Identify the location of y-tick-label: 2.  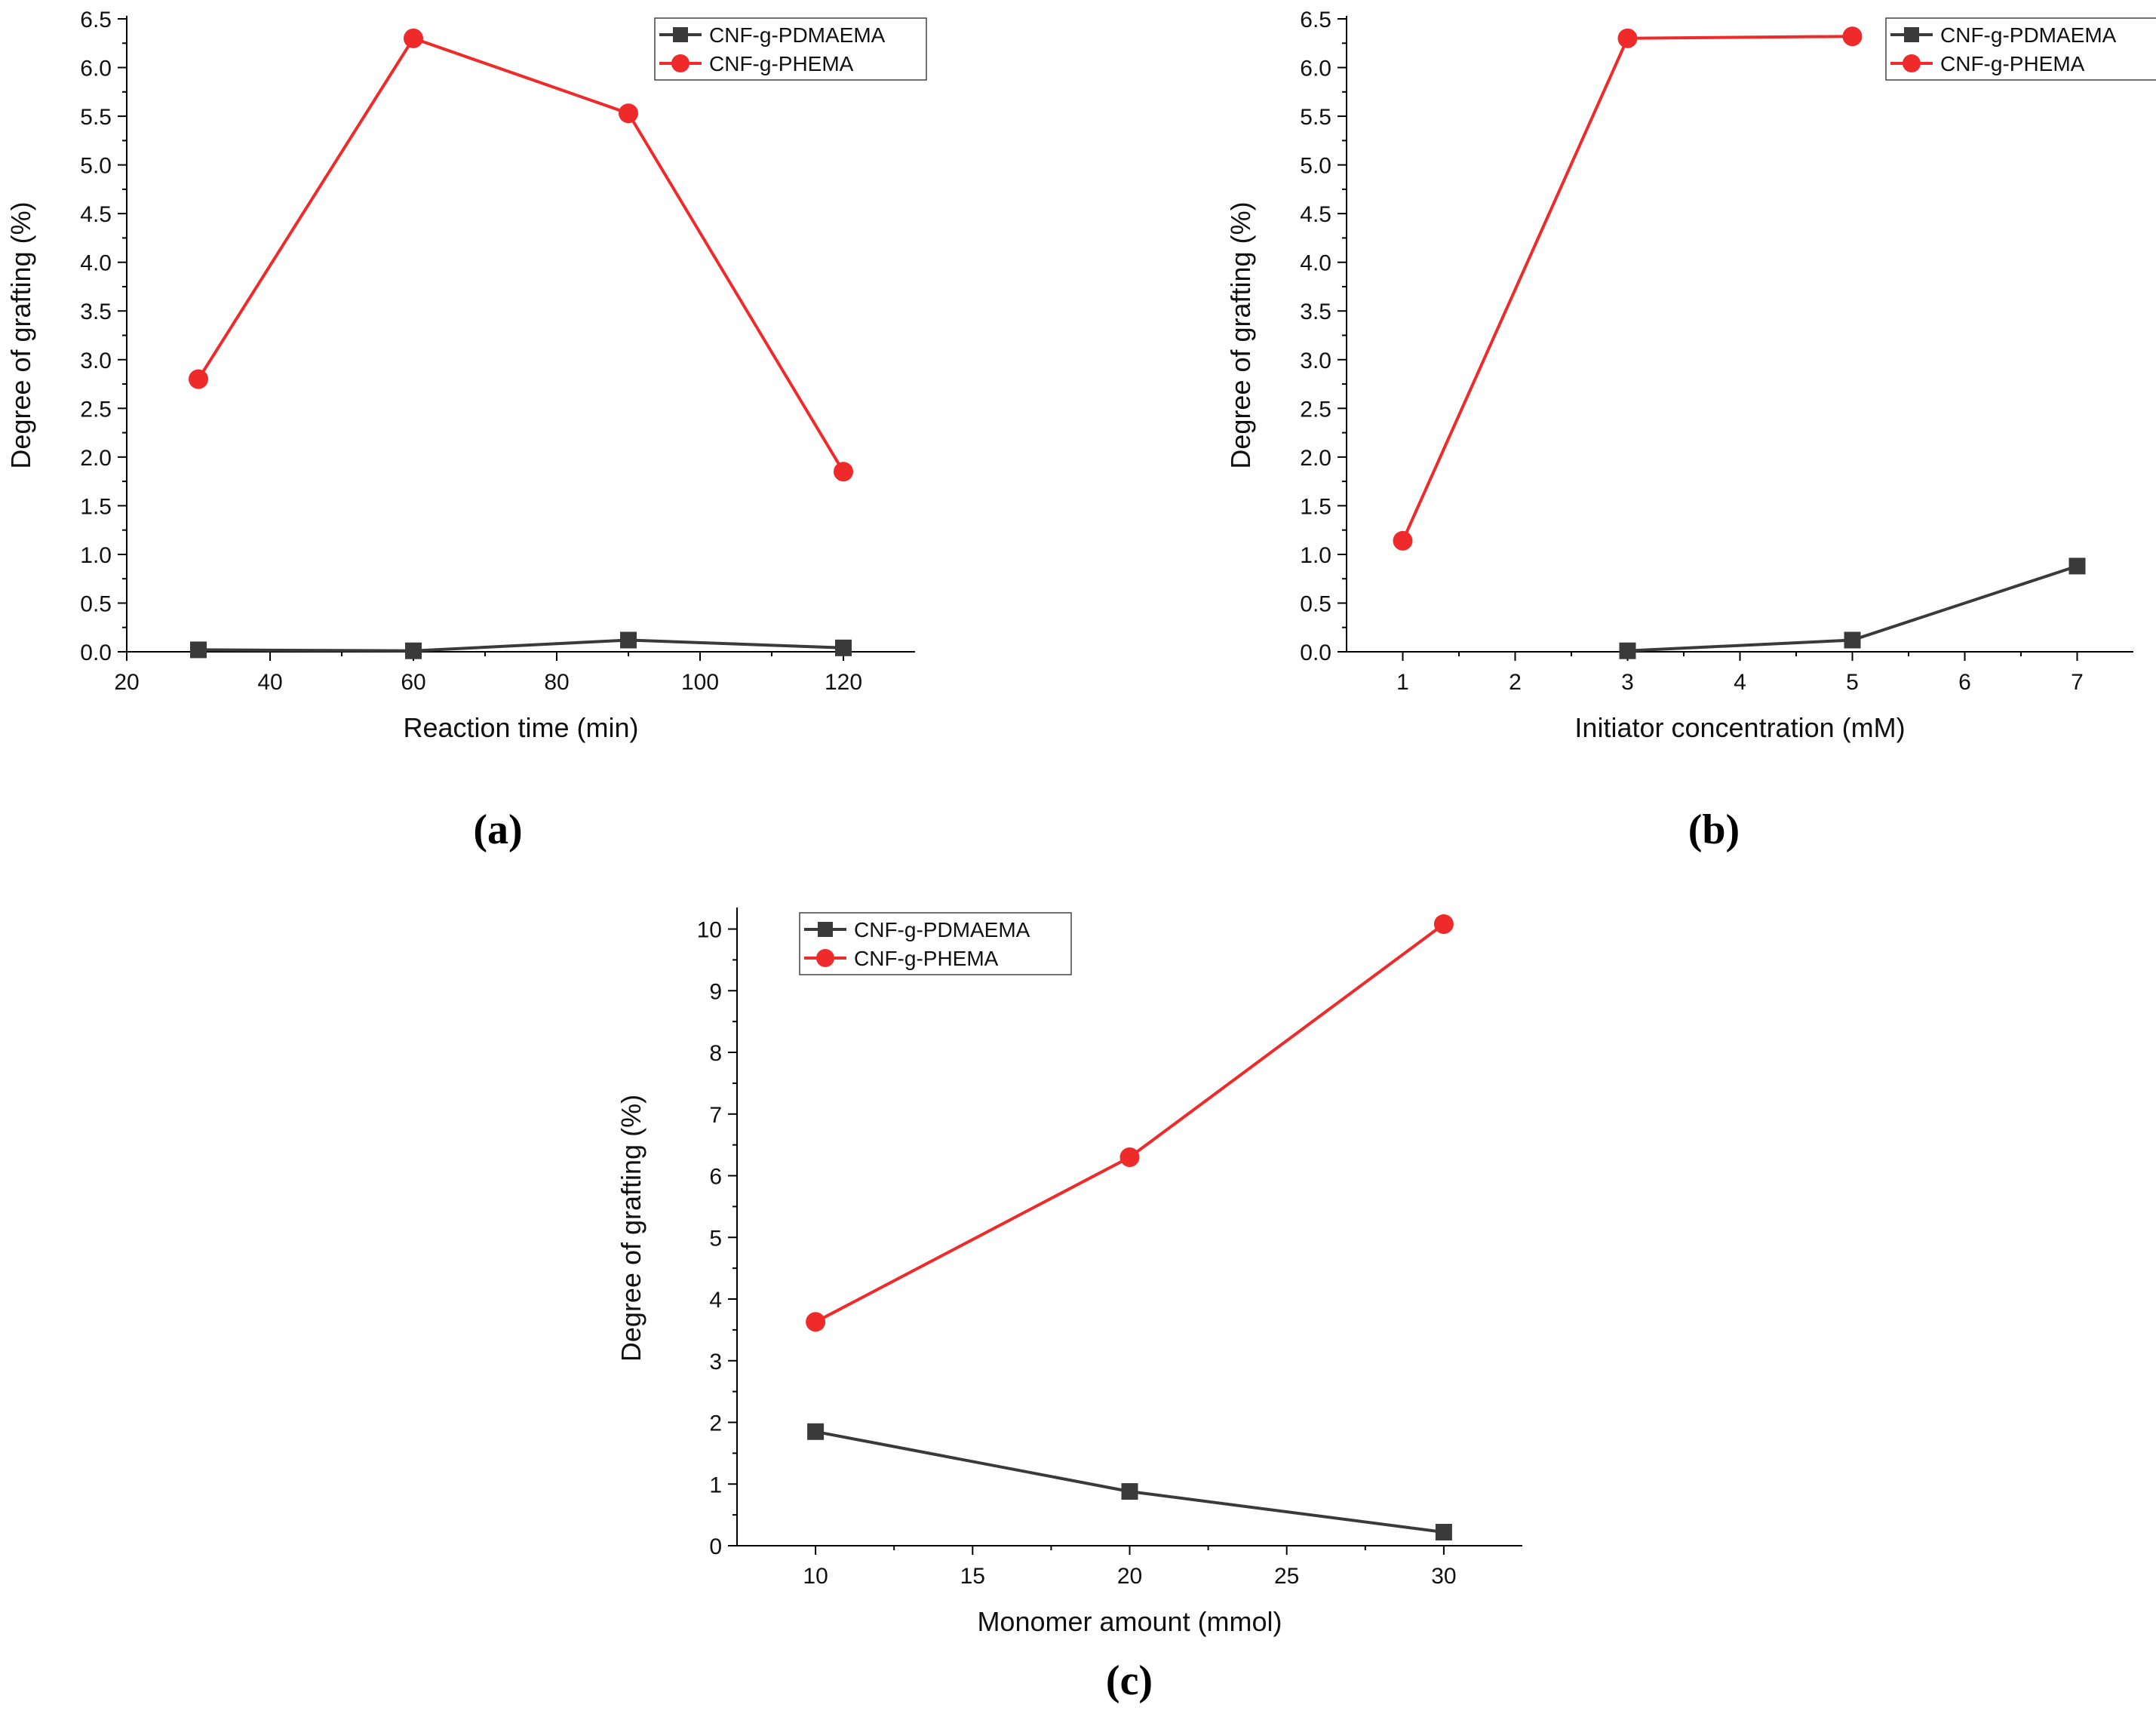
(715, 1423).